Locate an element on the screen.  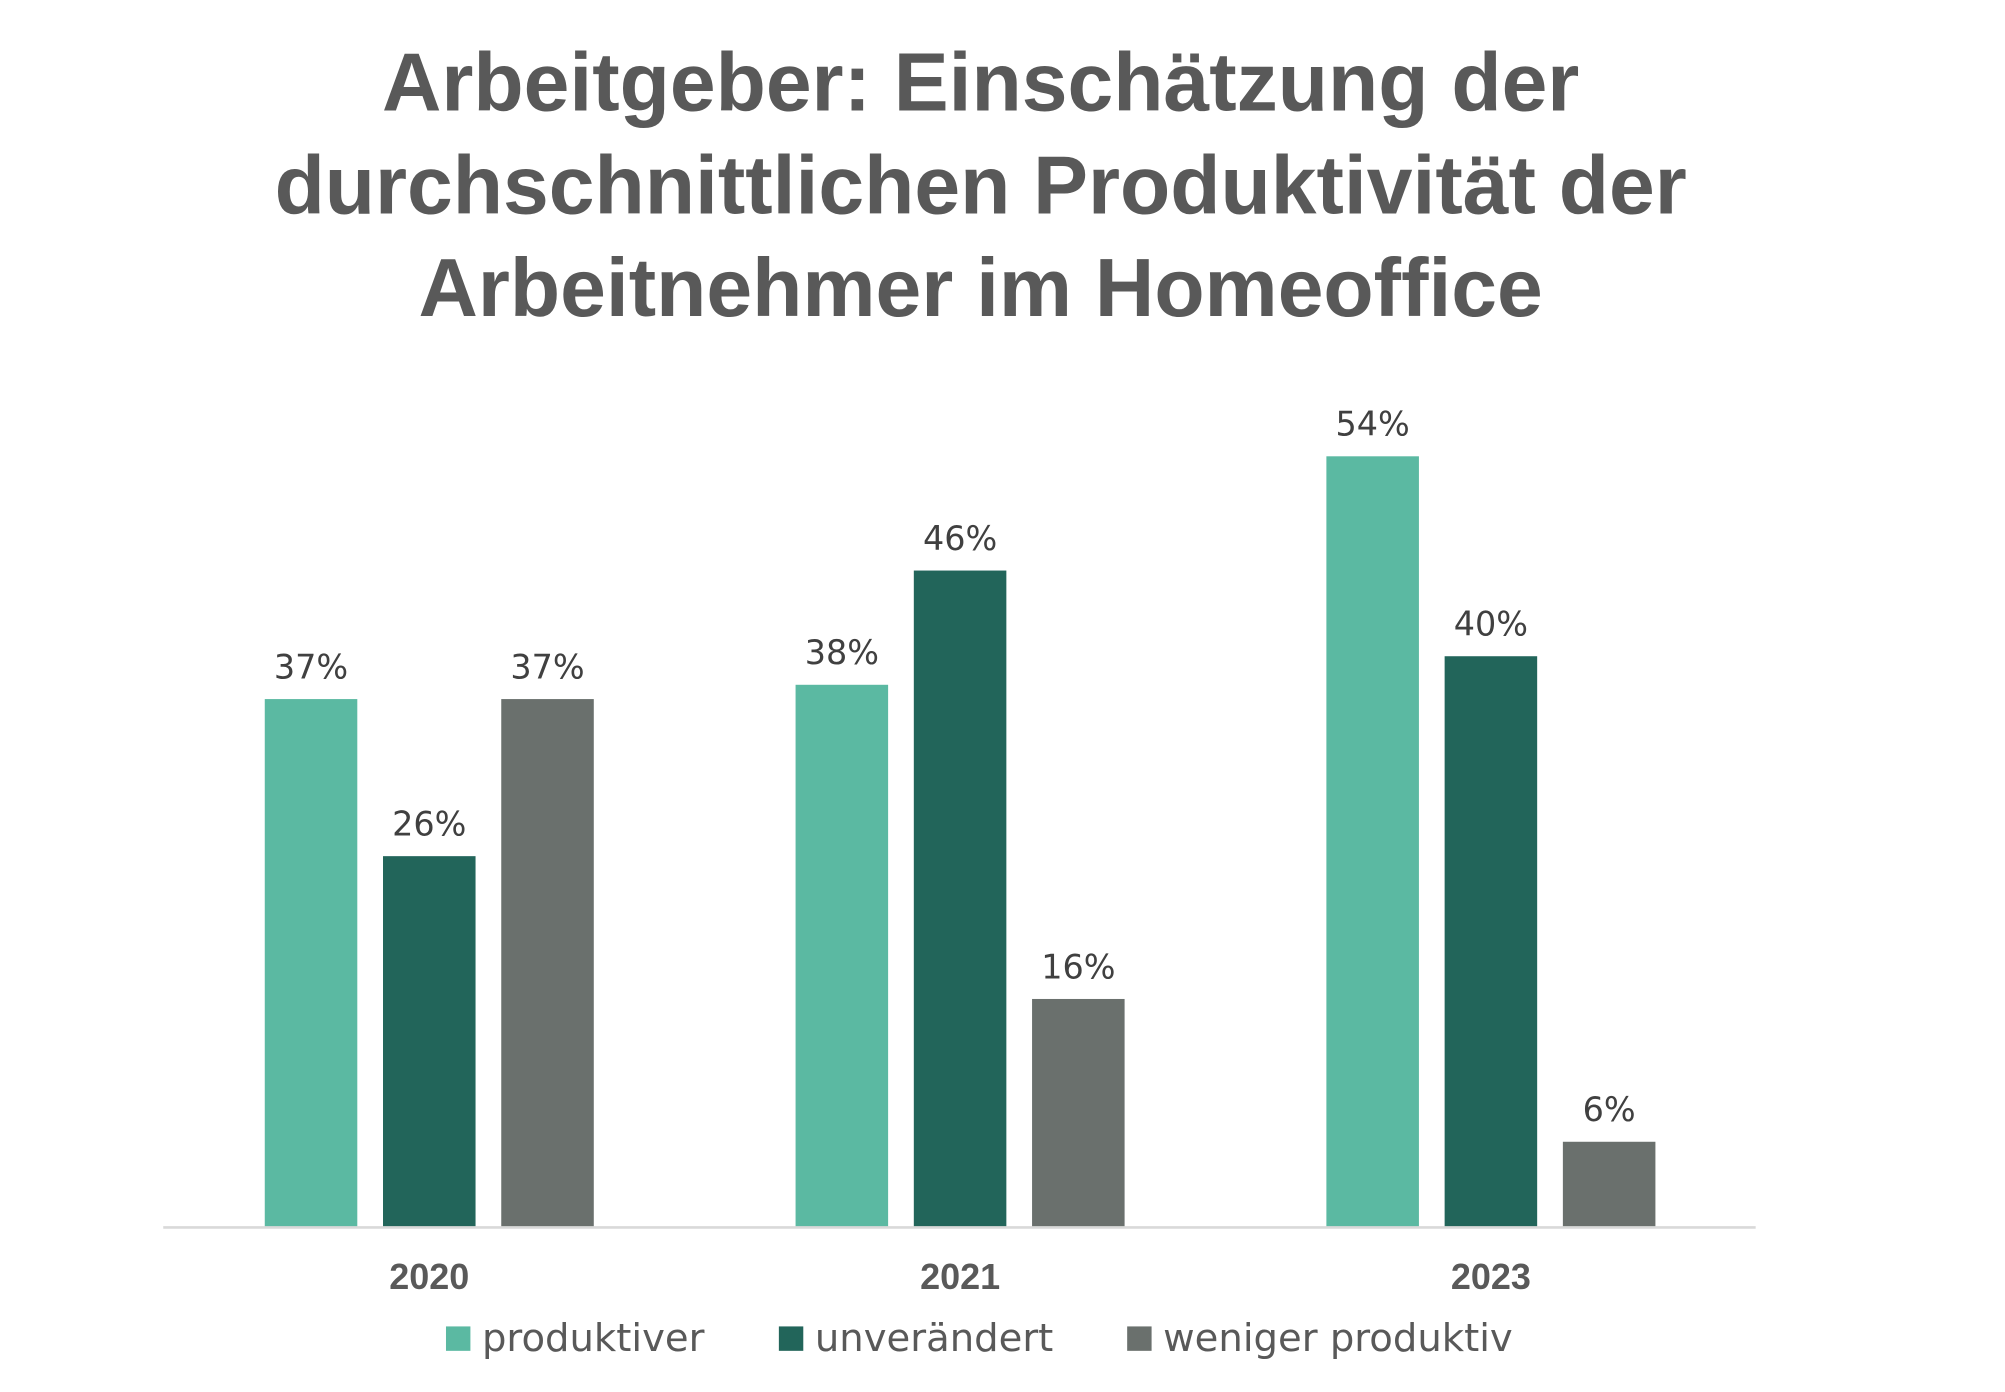
data-label: 40% is located at coordinates (1491, 624).